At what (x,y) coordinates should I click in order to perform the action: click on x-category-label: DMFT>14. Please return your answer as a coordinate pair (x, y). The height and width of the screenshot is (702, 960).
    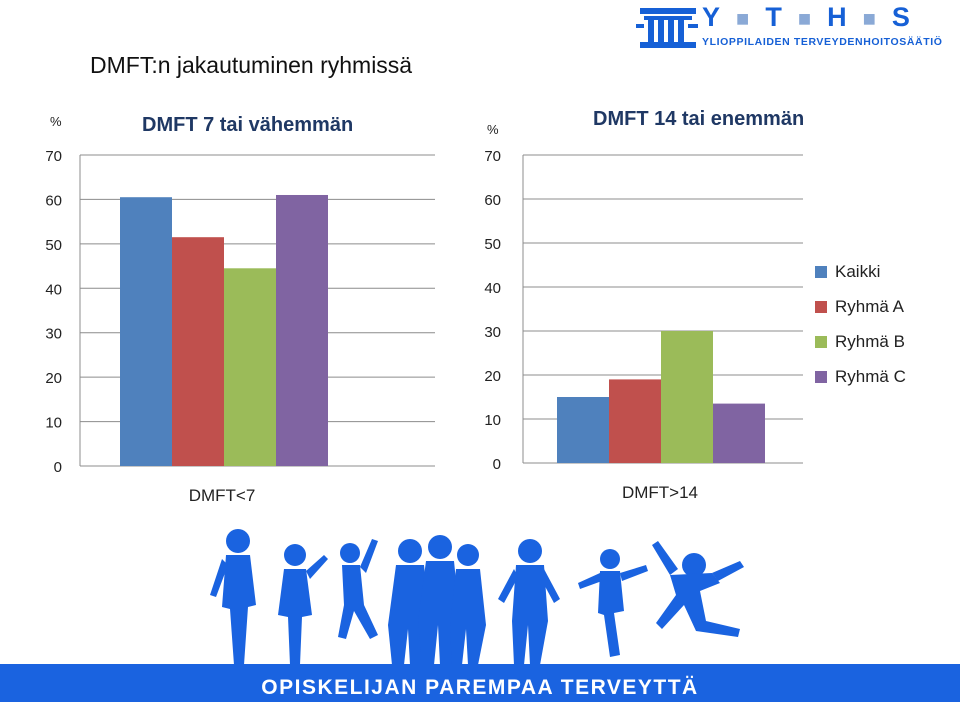
    Looking at the image, I should click on (660, 492).